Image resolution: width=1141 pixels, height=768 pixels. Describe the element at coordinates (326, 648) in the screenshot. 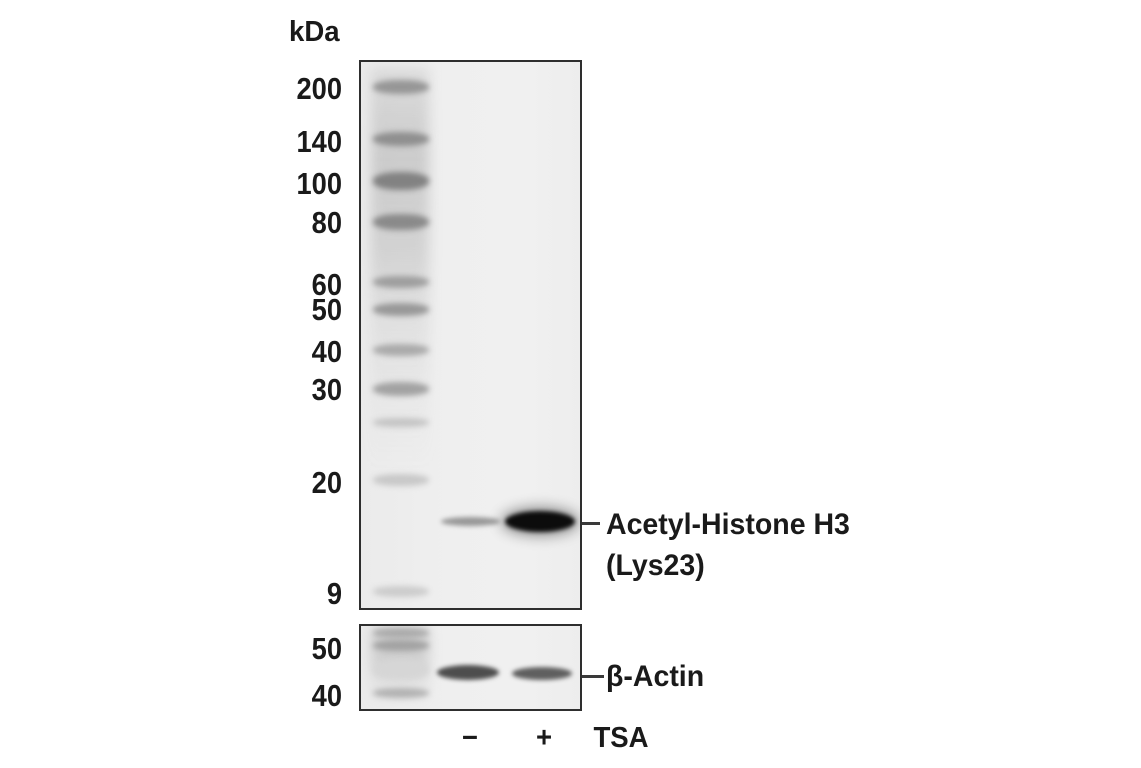

I see `marker-actin-50: 50` at that location.